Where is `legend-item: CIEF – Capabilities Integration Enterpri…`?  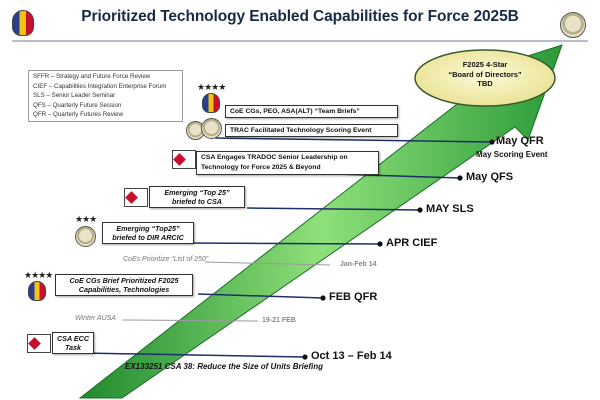
legend-item: CIEF – Capabilities Integration Enterpri… is located at coordinates (100, 86).